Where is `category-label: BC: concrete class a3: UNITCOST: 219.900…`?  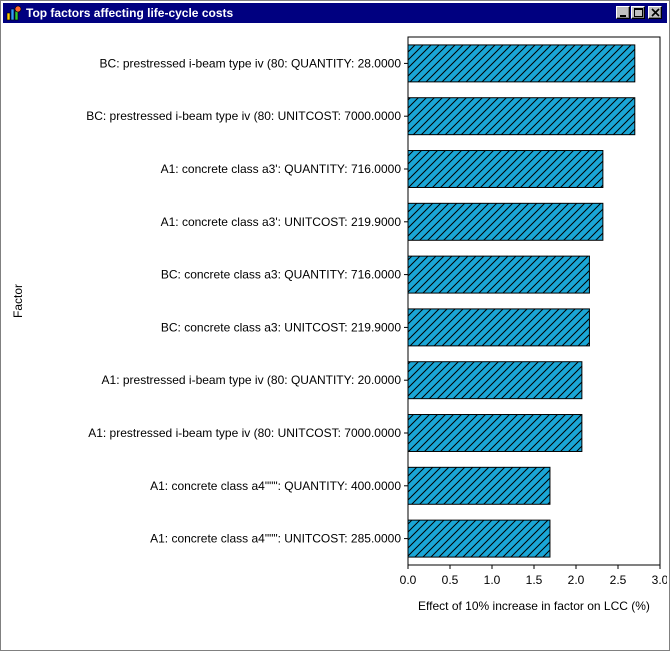 category-label: BC: concrete class a3: UNITCOST: 219.900… is located at coordinates (281, 327).